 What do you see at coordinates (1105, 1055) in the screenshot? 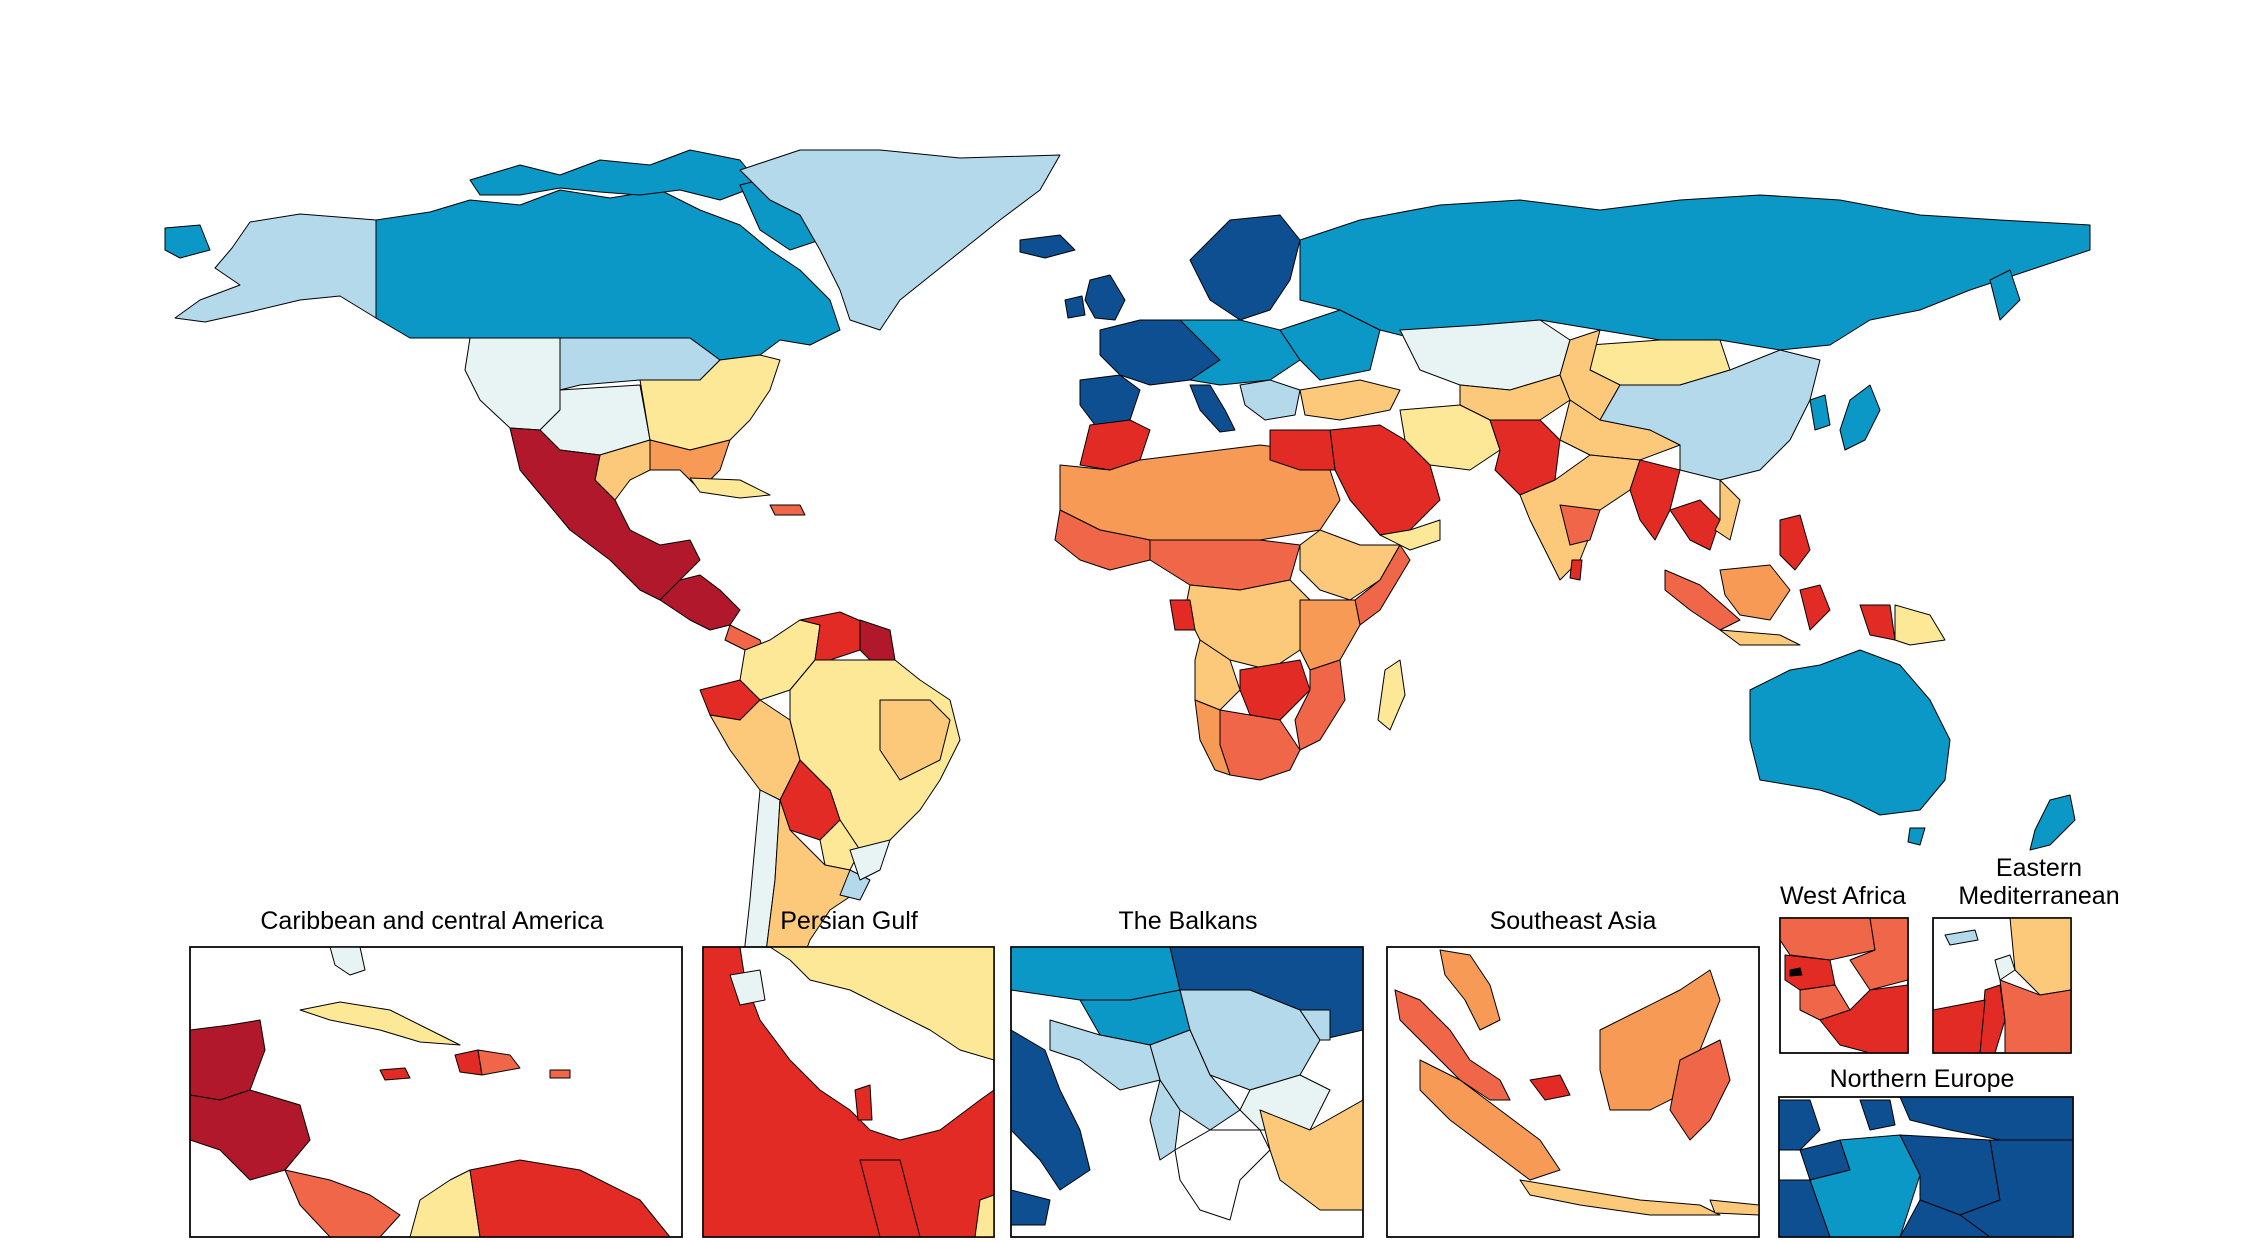
I see `balk-croatia` at bounding box center [1105, 1055].